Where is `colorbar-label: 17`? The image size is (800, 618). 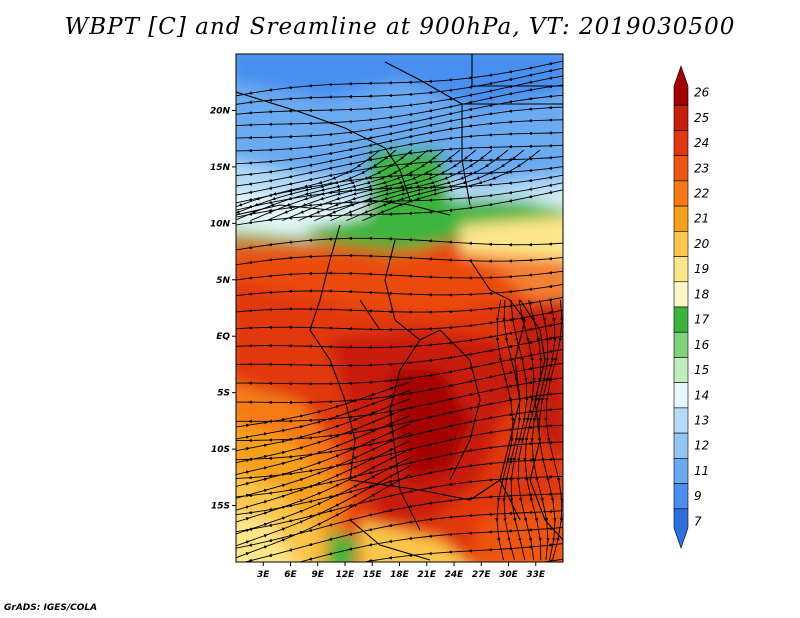
colorbar-label: 17 is located at coordinates (702, 320).